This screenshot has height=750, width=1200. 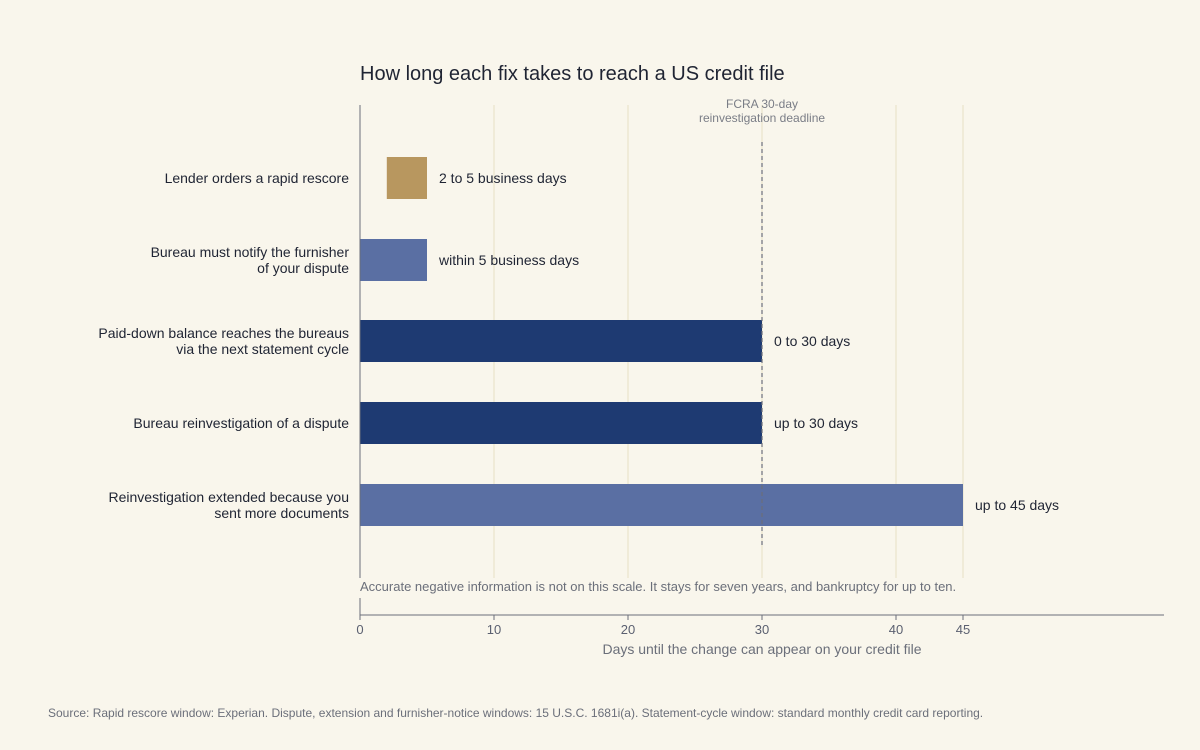 What do you see at coordinates (508, 260) in the screenshot?
I see `bar-value-label: within 5 business days` at bounding box center [508, 260].